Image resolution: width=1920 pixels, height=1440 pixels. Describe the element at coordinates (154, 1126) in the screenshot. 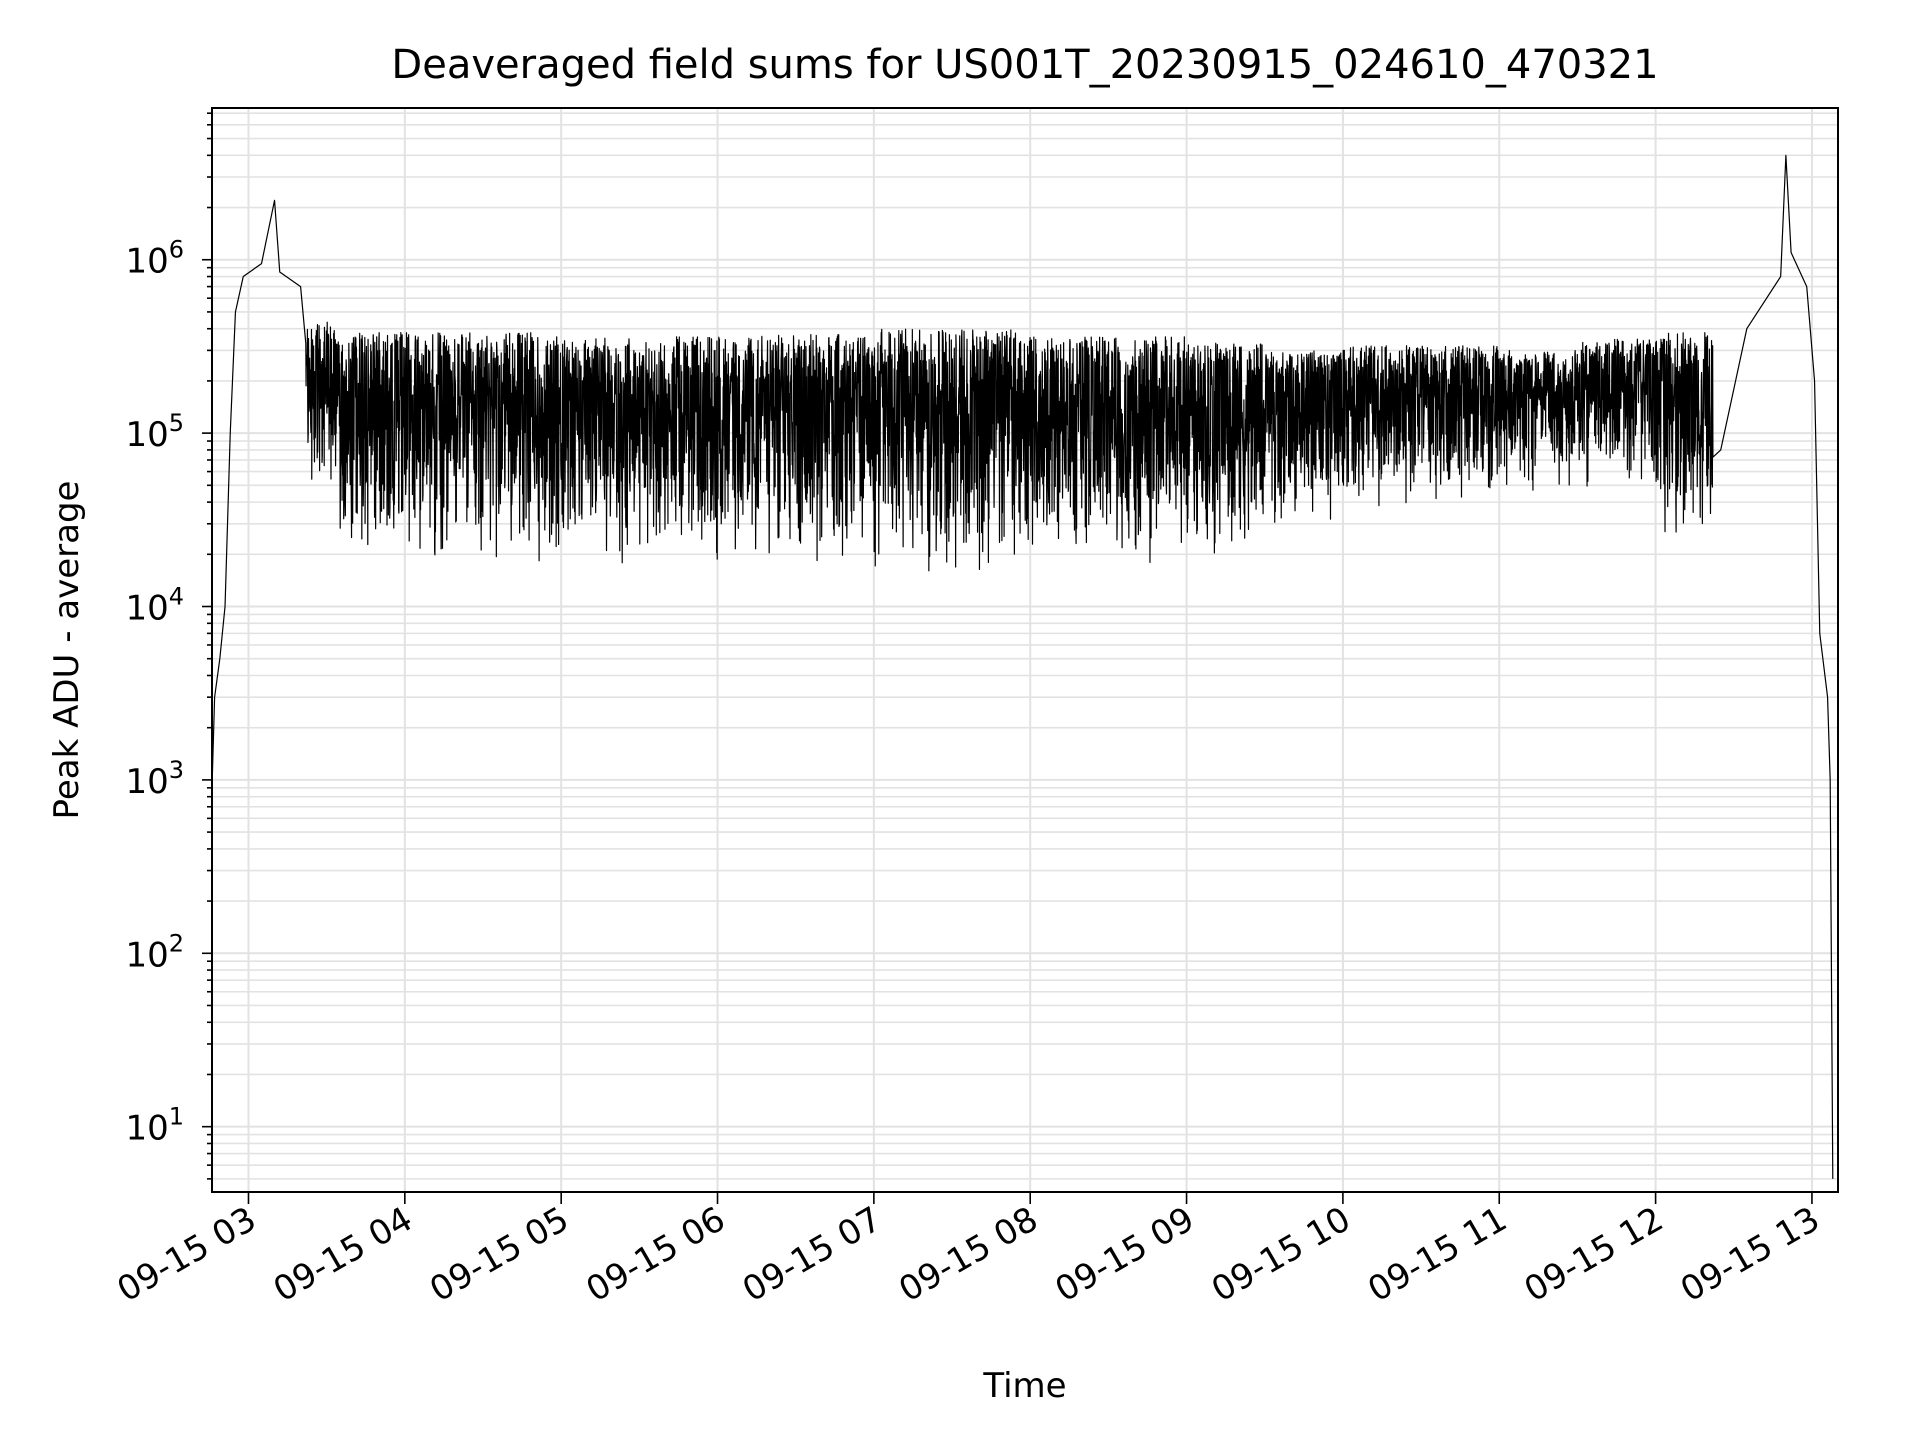

I see `y-tick-label: 10¹` at that location.